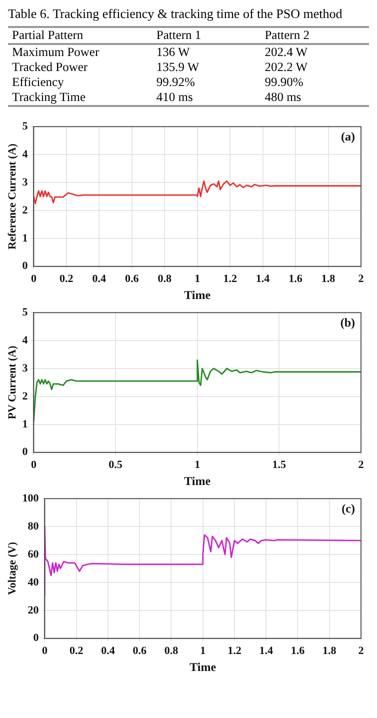  Describe the element at coordinates (348, 137) in the screenshot. I see `annotation: (a)` at that location.